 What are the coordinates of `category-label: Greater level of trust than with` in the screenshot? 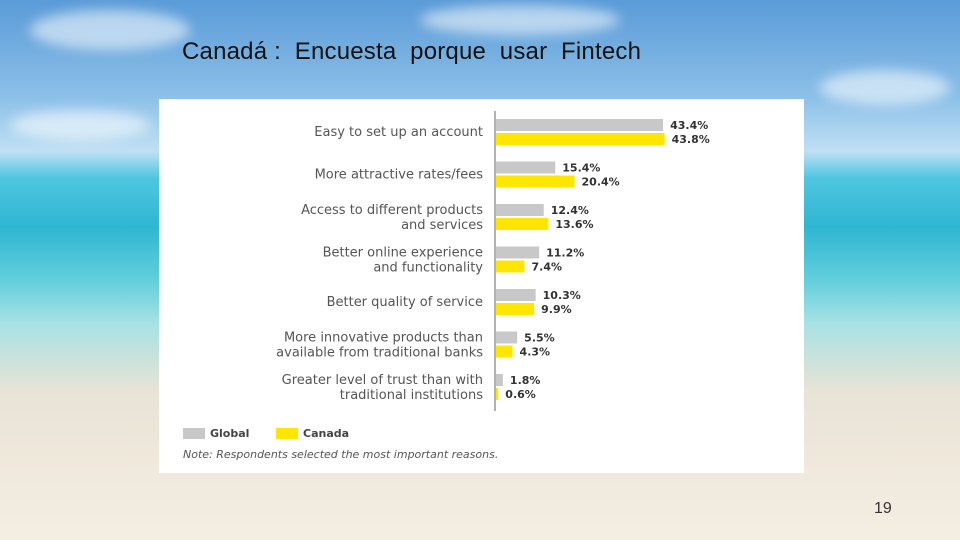 It's located at (382, 380).